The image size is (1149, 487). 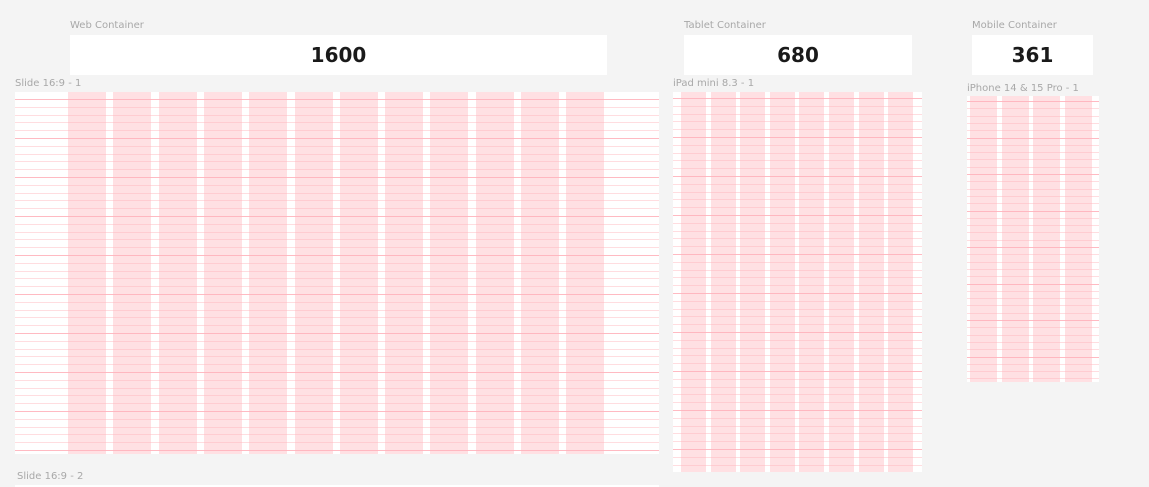 I want to click on mobile-frame-iphone-14-15-pro, so click(x=1033, y=239).